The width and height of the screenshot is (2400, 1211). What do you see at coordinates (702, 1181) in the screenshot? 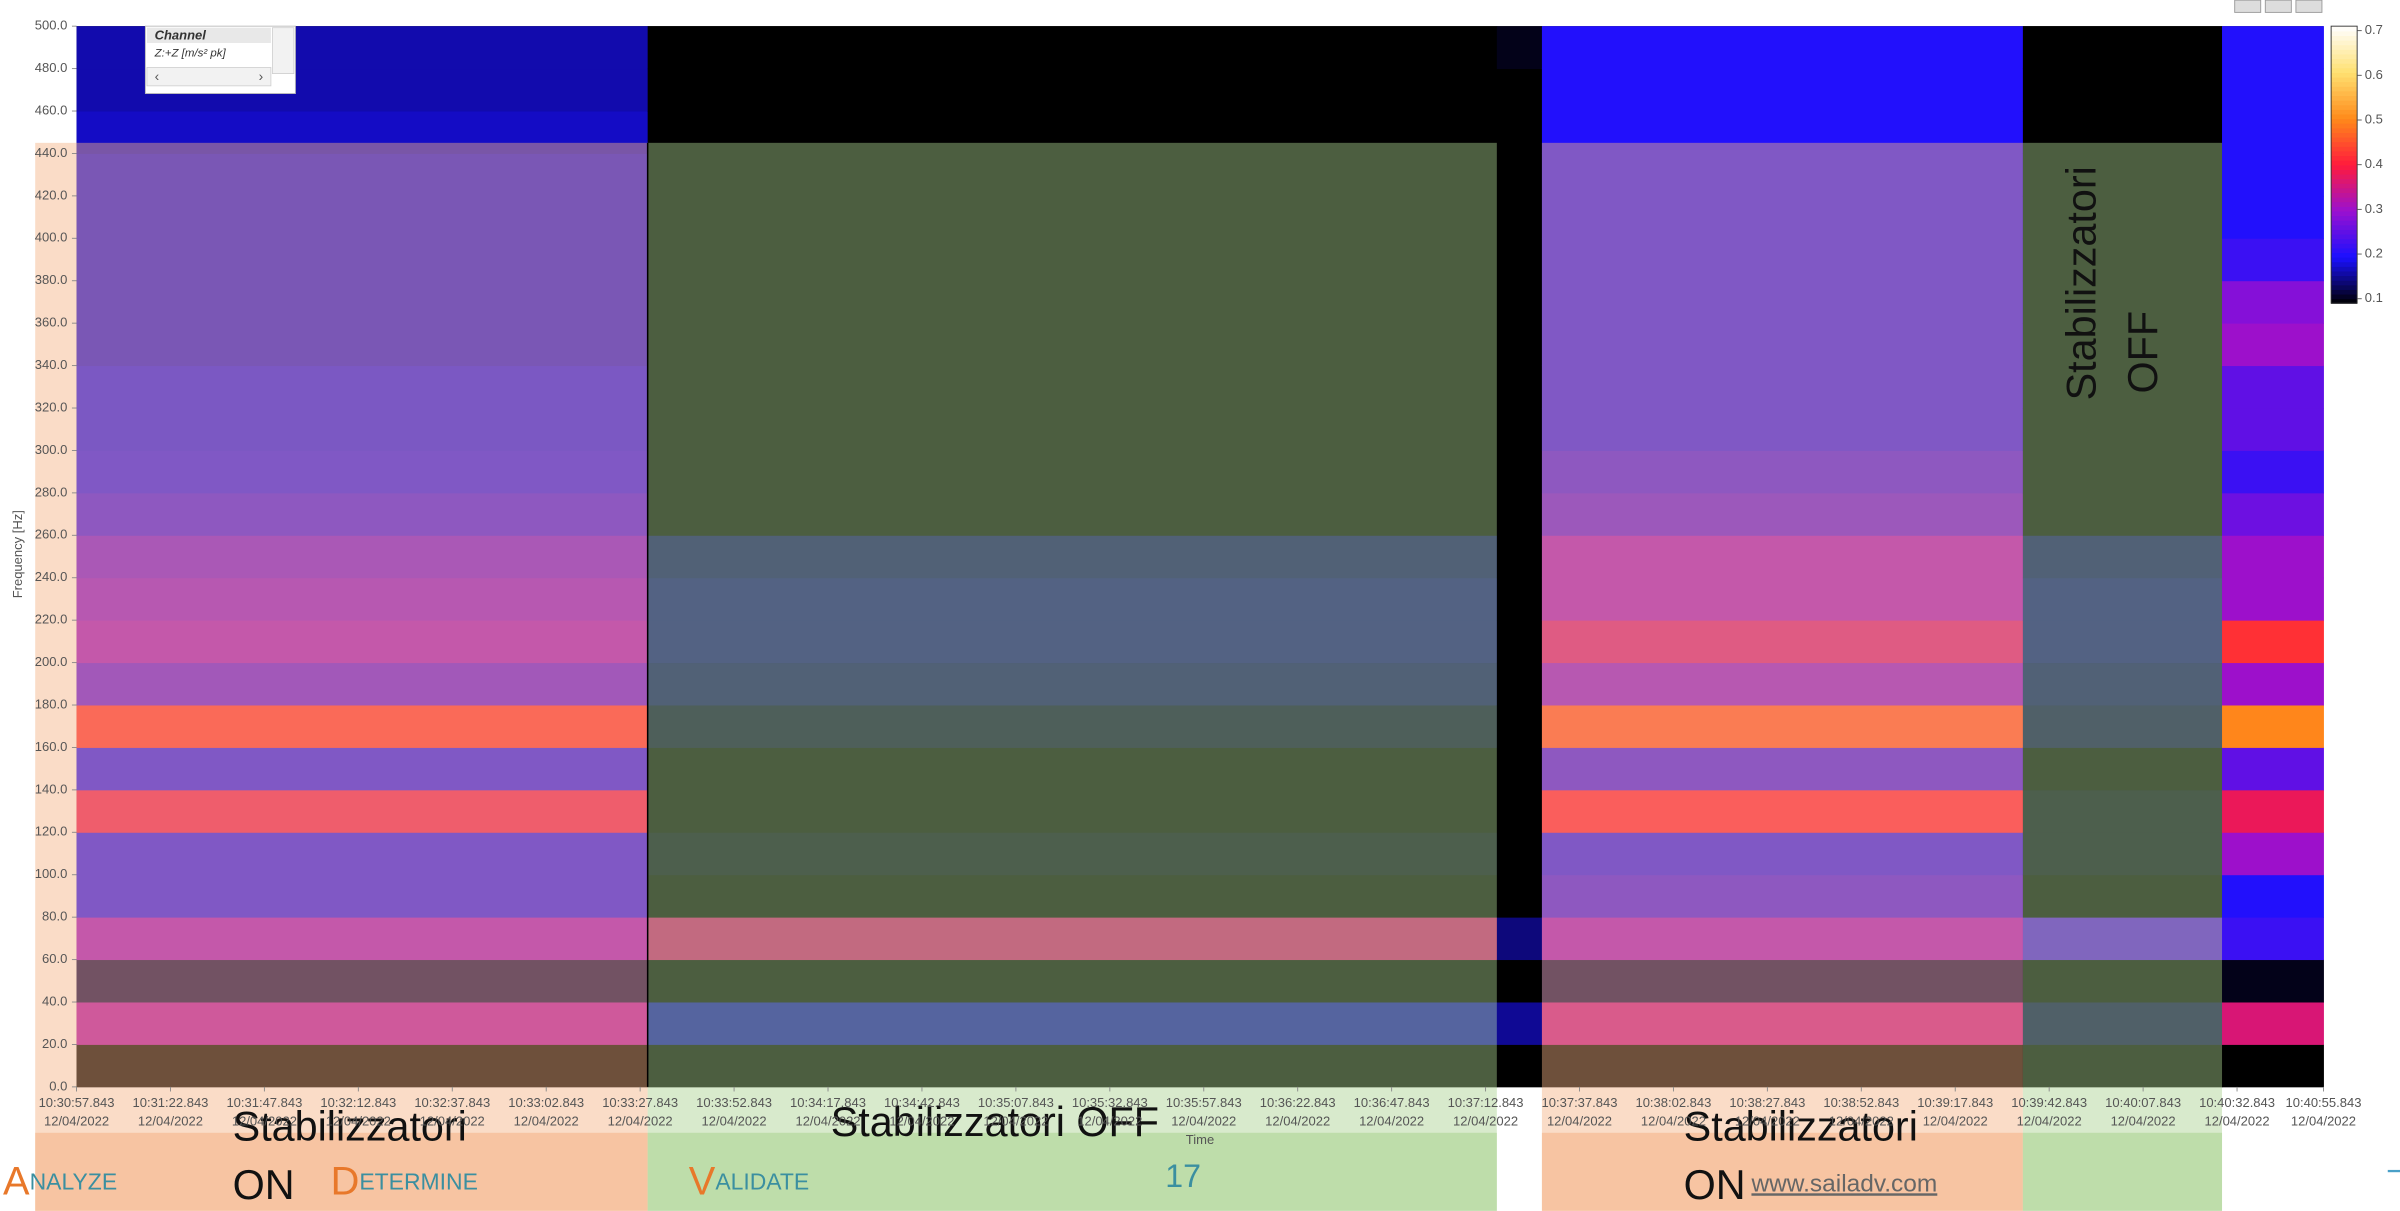
I see `footer-initial: V` at bounding box center [702, 1181].